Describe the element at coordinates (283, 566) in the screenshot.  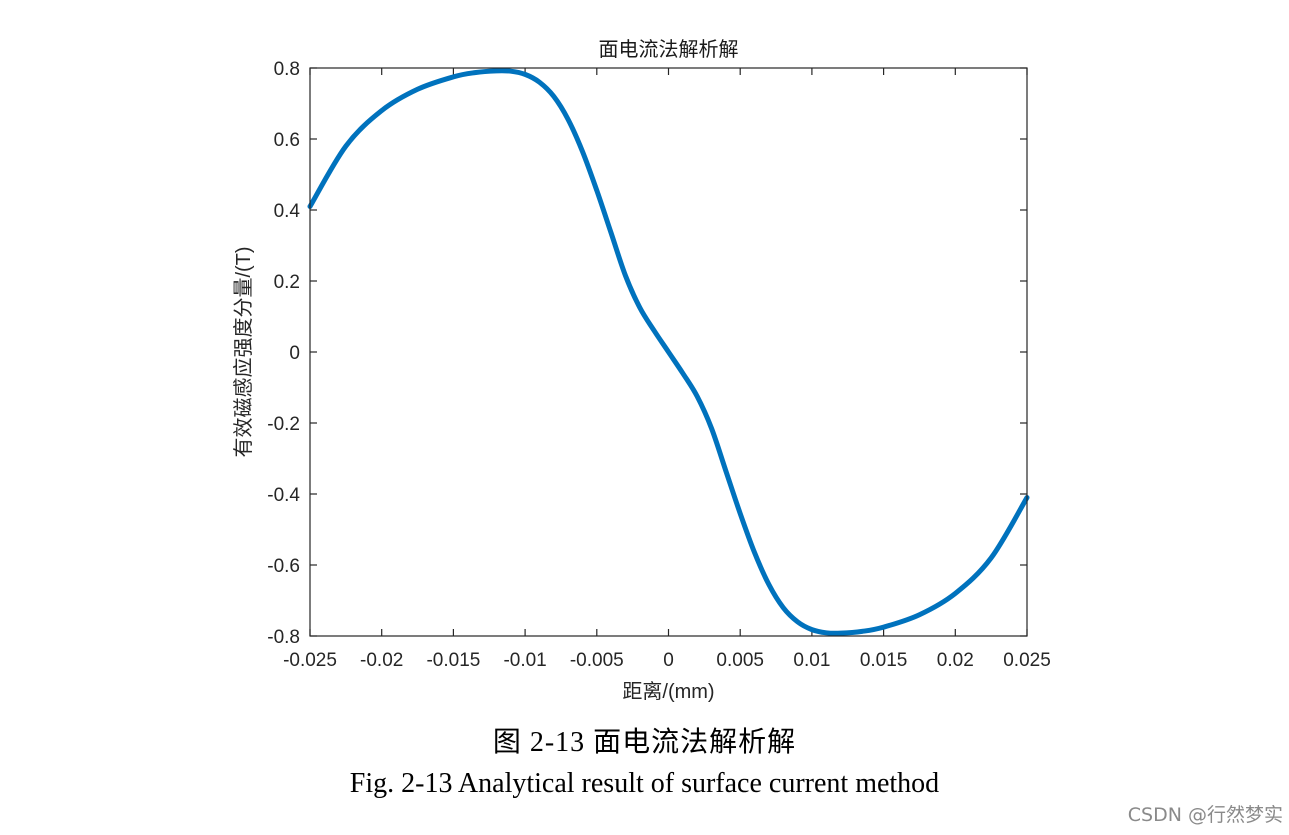
I see `y-tick-label: -0.6` at that location.